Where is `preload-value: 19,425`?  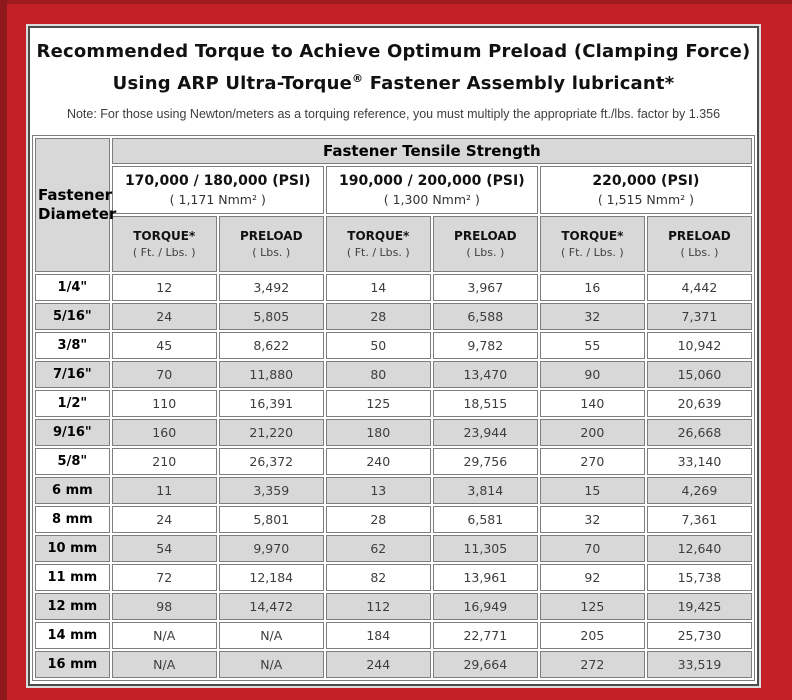
preload-value: 19,425 is located at coordinates (699, 606).